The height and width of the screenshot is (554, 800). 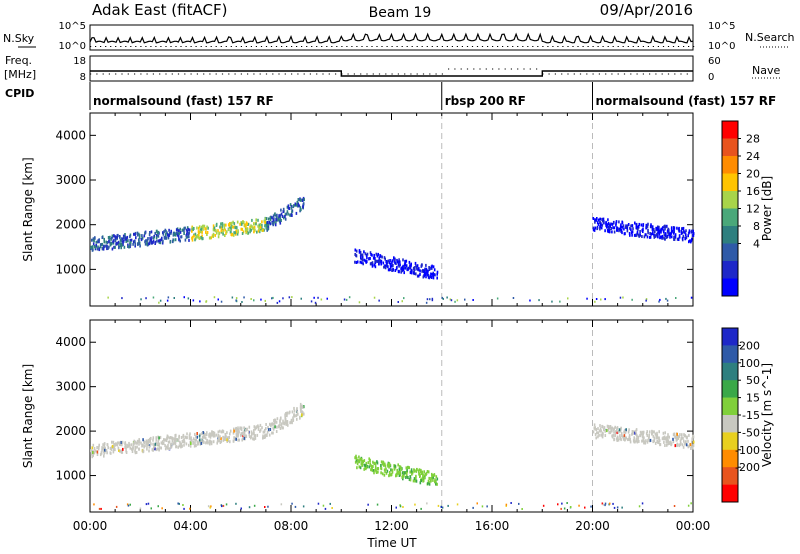 I want to click on velocity_panel-colorbar-tick-label: -15, so click(x=751, y=415).